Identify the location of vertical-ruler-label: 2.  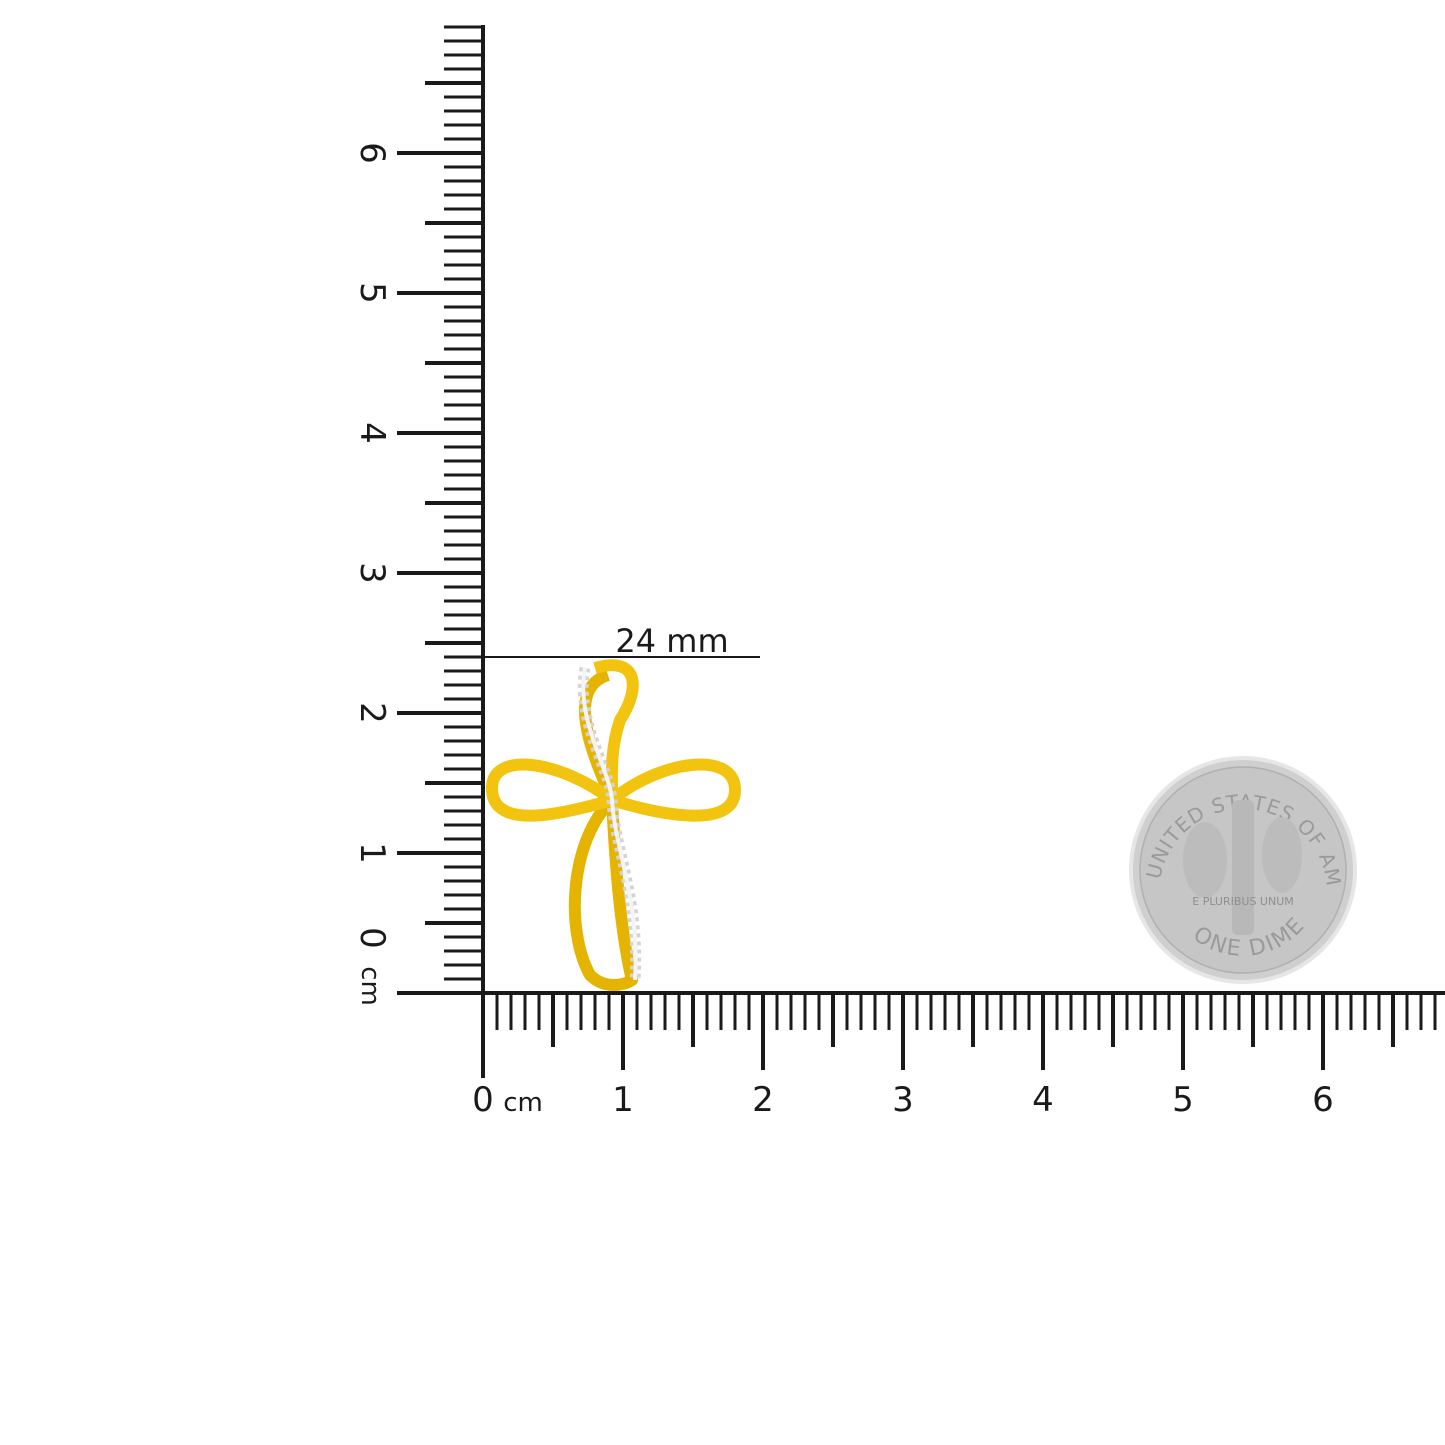
(372, 713).